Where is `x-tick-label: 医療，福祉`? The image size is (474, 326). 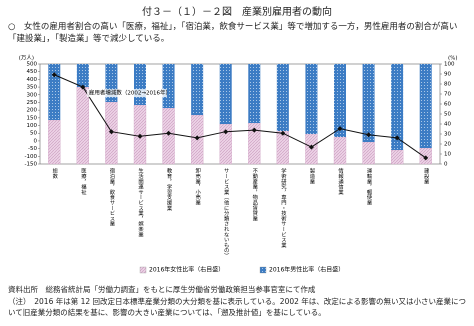 x-tick-label: 医療，福祉 is located at coordinates (83, 182).